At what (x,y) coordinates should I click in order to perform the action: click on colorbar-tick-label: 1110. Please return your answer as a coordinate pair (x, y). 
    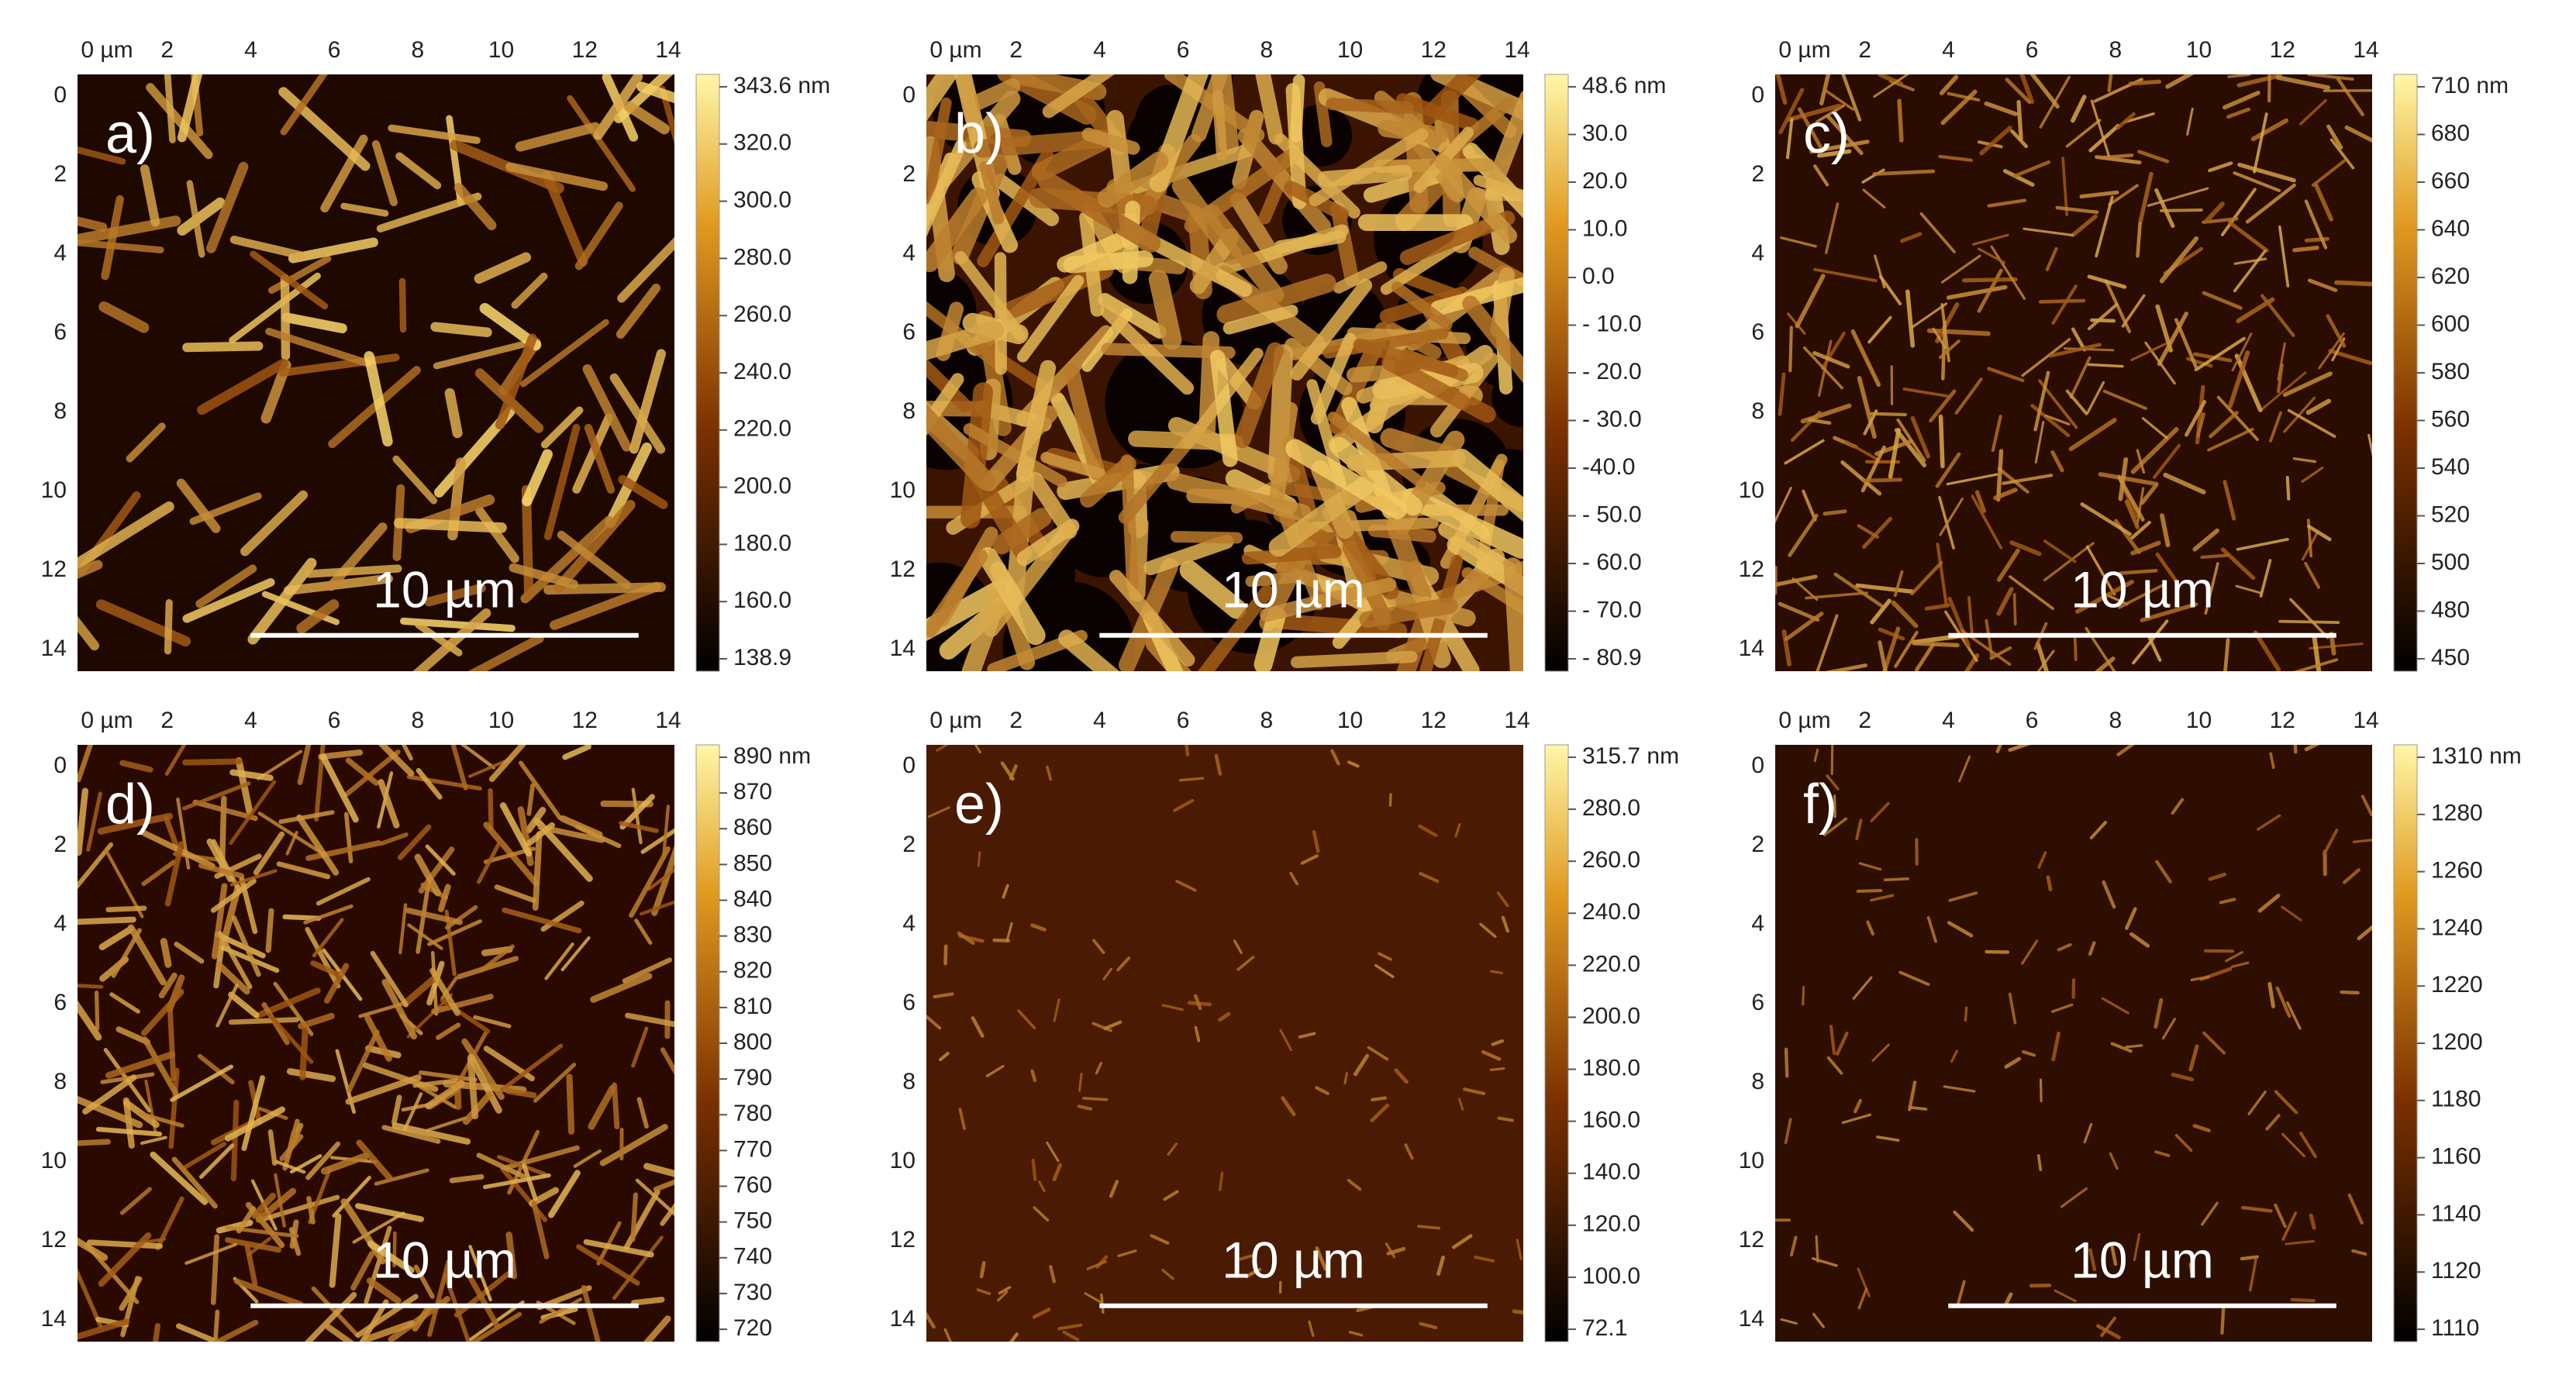
    Looking at the image, I should click on (2455, 1328).